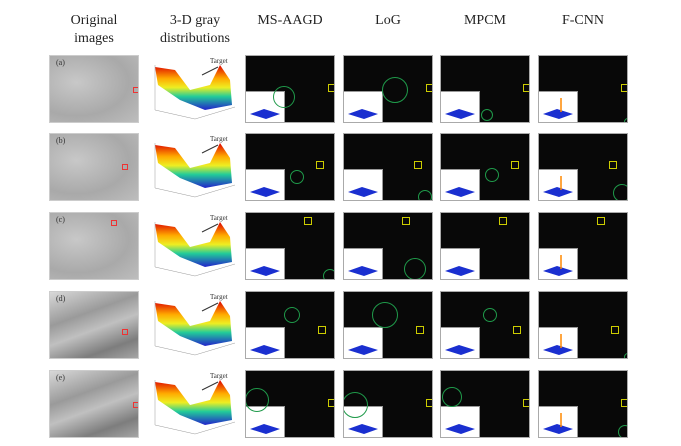  What do you see at coordinates (94, 89) in the screenshot?
I see `original-image: (a)` at bounding box center [94, 89].